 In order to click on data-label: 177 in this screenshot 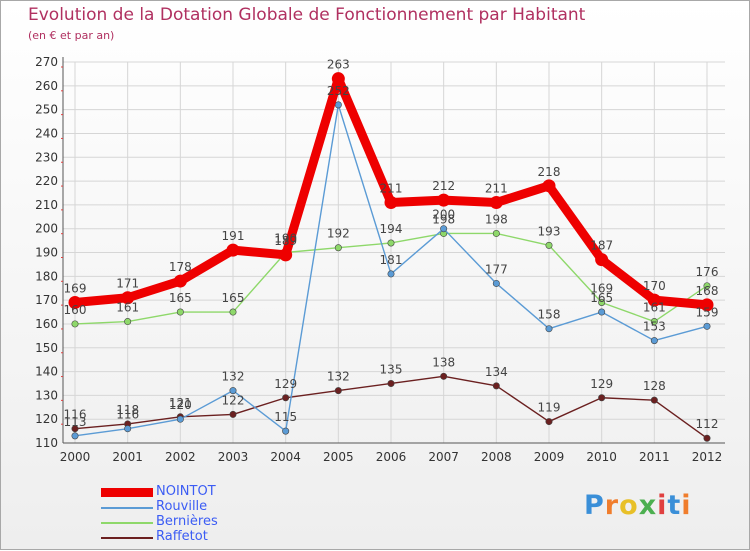, I will do `click(496, 269)`.